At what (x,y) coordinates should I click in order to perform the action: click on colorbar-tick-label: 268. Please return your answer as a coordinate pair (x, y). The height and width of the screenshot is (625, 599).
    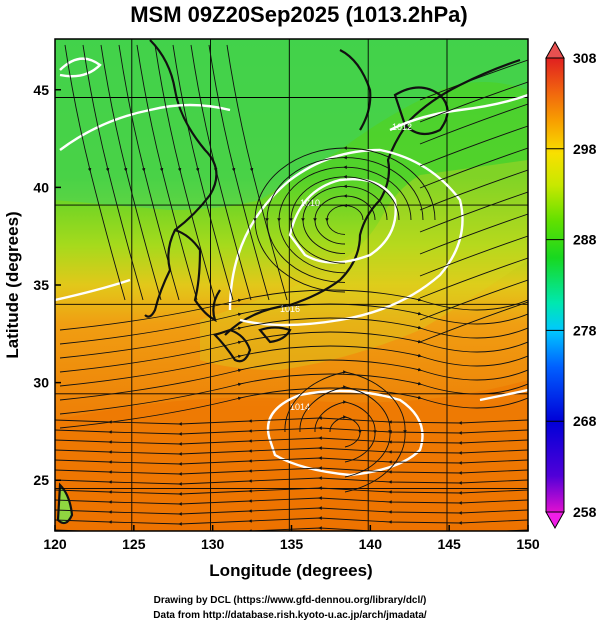
    Looking at the image, I should click on (585, 421).